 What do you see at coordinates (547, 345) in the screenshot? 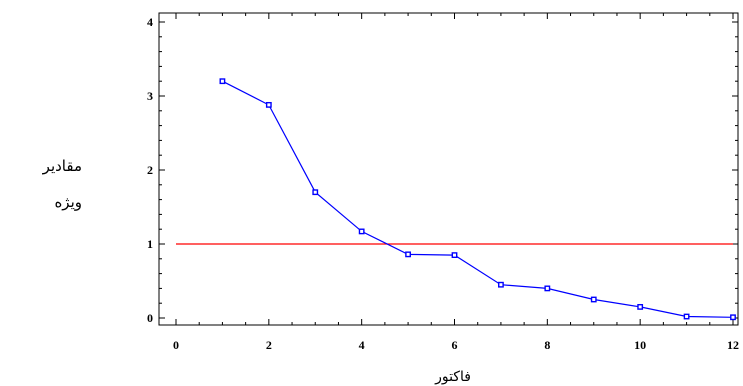
I see `x-tick-label: 8` at bounding box center [547, 345].